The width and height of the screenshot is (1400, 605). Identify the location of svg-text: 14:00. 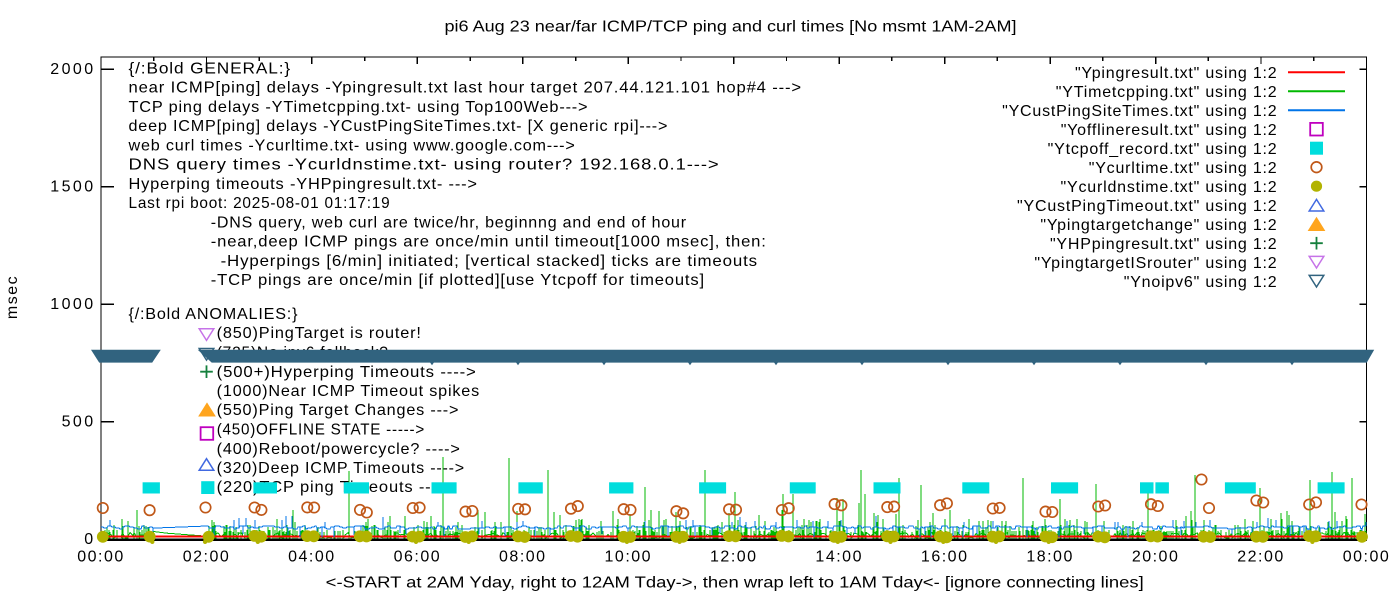
(839, 557).